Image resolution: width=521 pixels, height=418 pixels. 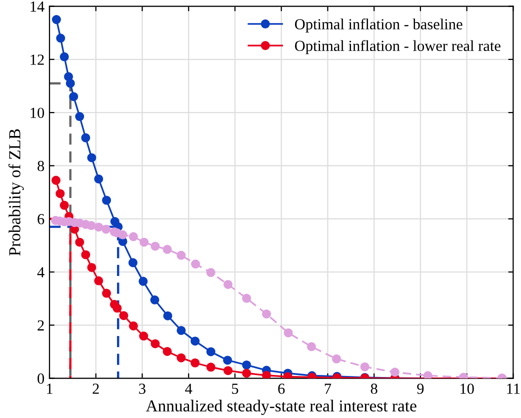 I want to click on y-tick-label: 2, so click(x=41, y=325).